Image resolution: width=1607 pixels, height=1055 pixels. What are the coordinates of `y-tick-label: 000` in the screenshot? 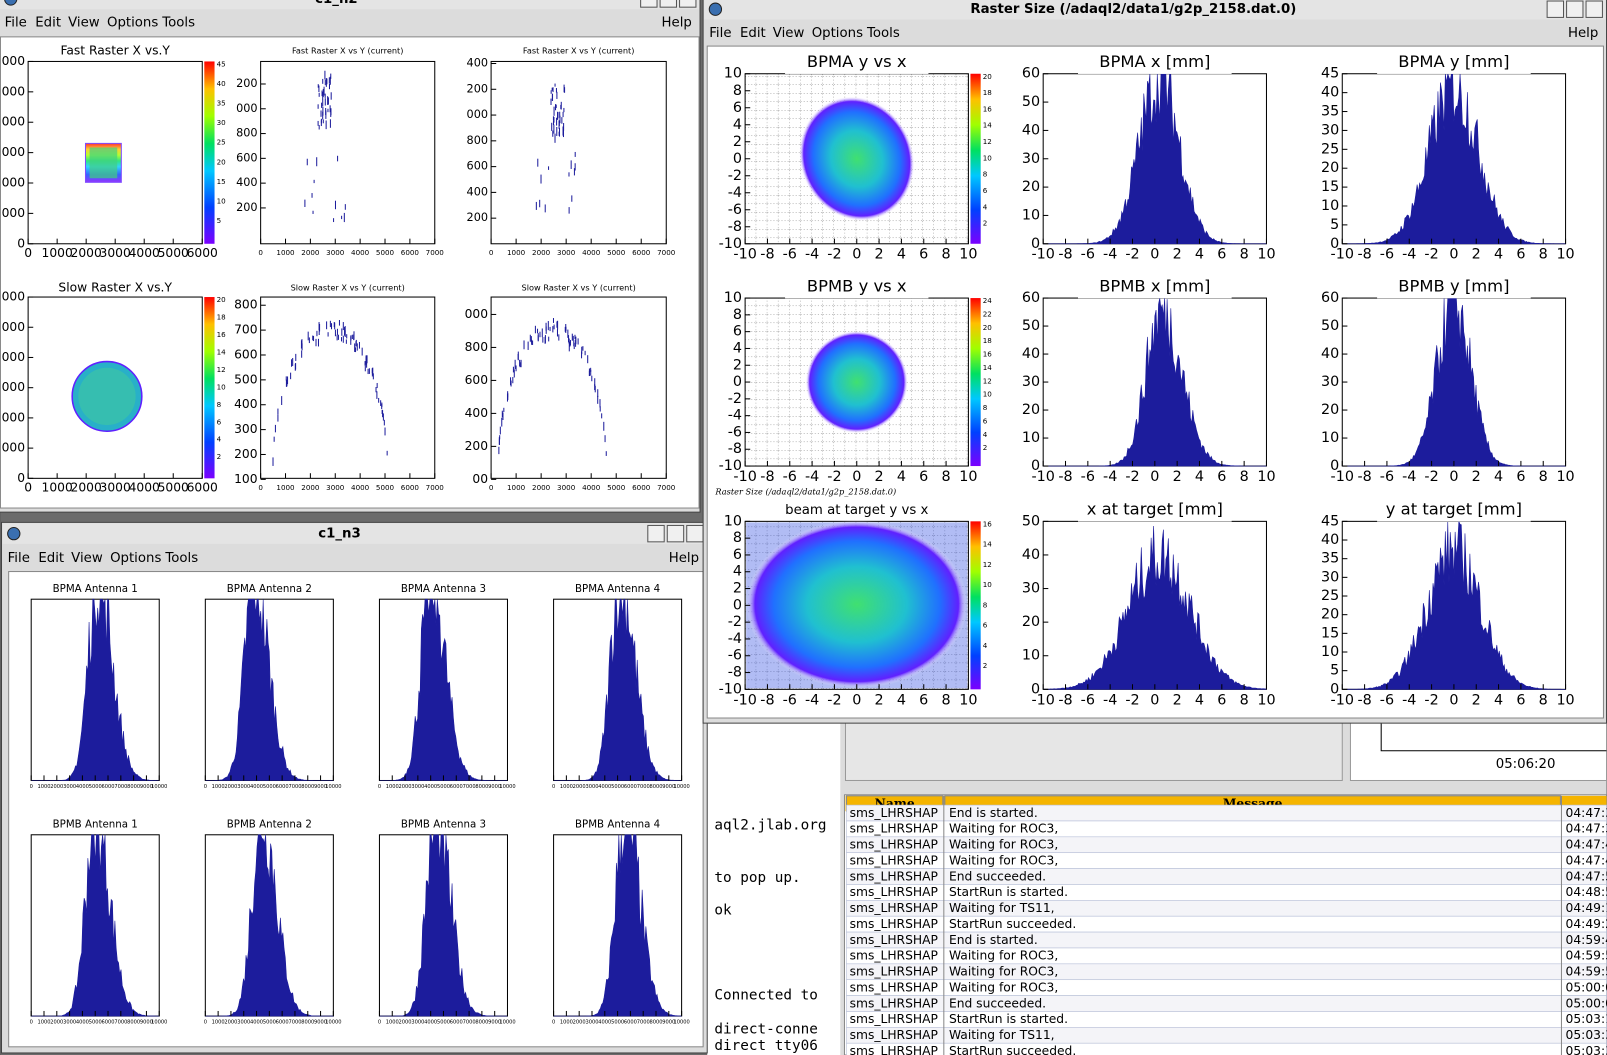 It's located at (13, 152).